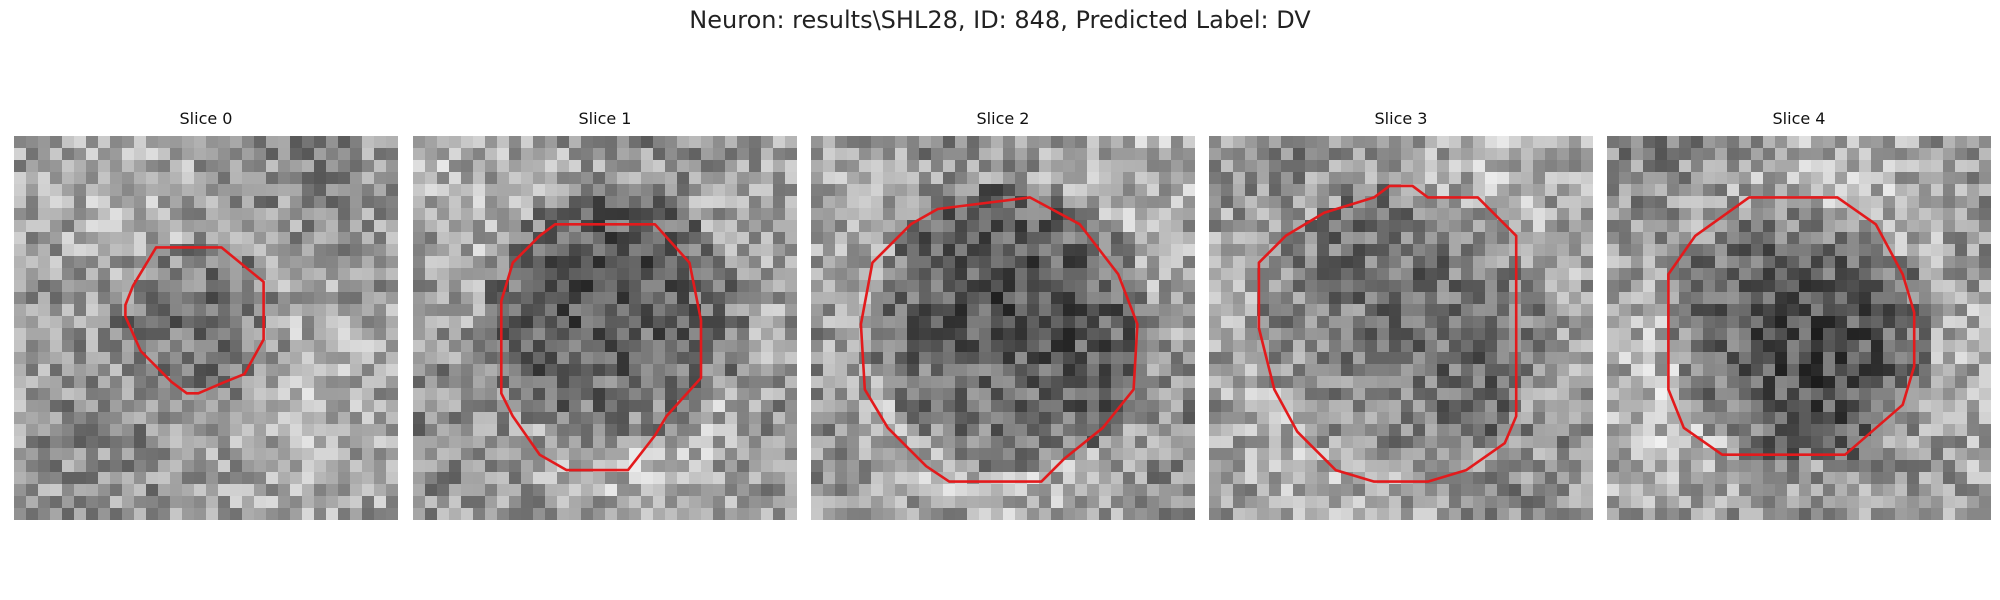 This screenshot has height=600, width=2000. What do you see at coordinates (1401, 118) in the screenshot?
I see `slice-title: Slice 3` at bounding box center [1401, 118].